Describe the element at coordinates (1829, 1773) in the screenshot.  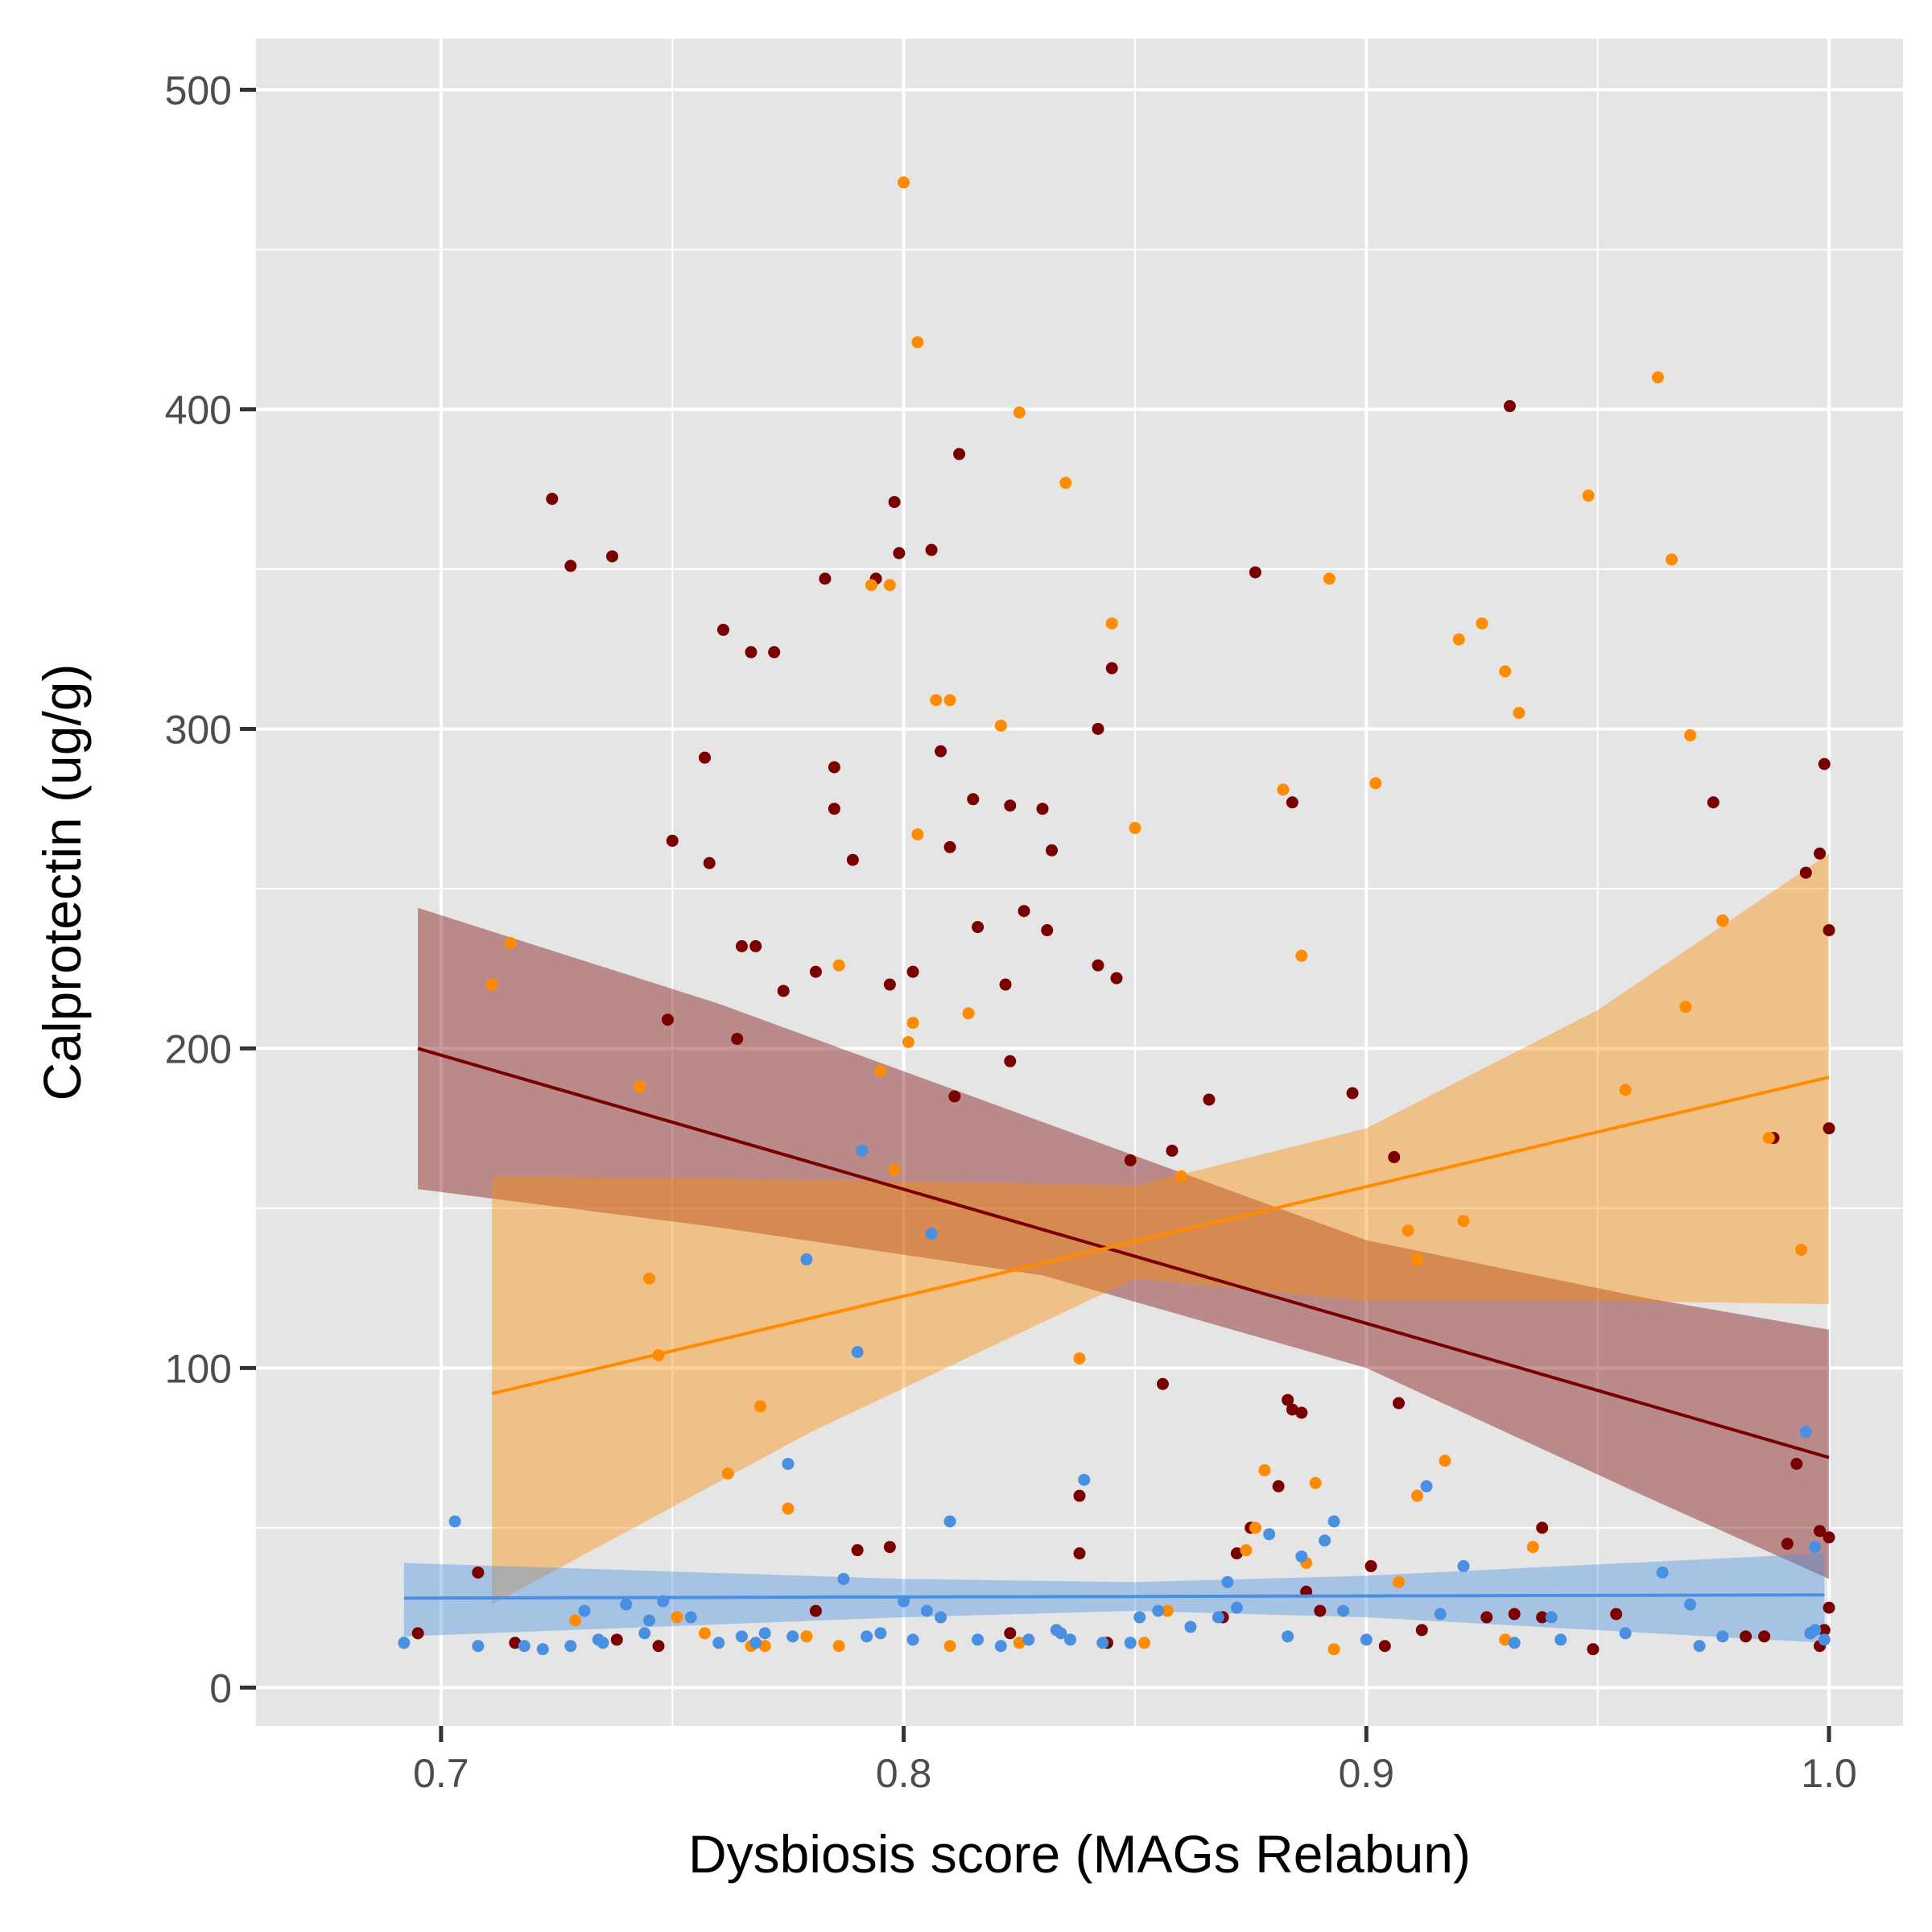
I see `x-tick-label: 1.0` at that location.